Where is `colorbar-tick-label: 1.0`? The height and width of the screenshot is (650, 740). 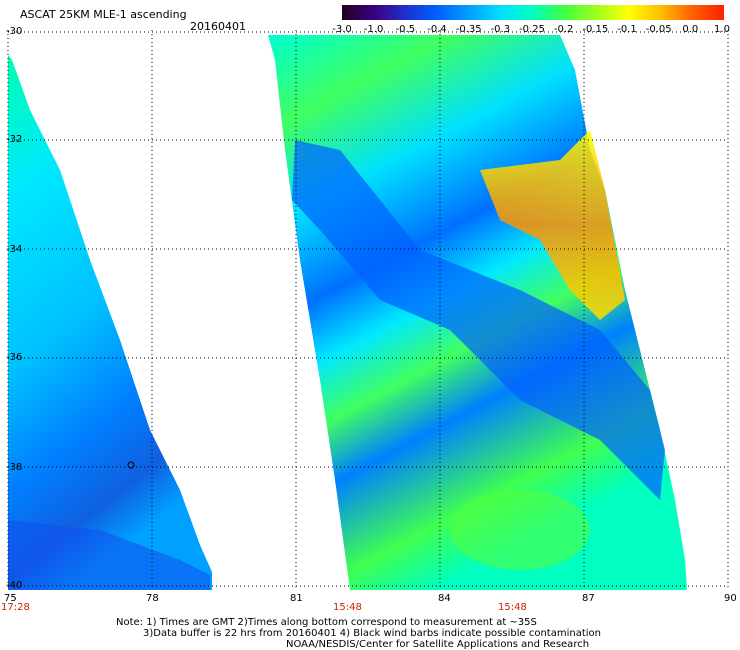 colorbar-tick-label: 1.0 is located at coordinates (722, 29).